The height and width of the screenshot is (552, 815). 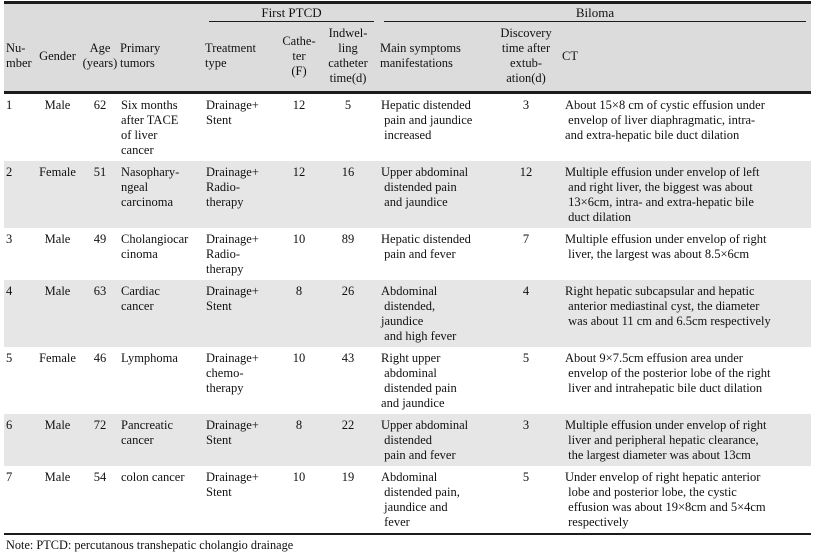 What do you see at coordinates (161, 194) in the screenshot?
I see `cell-primary-tumors: Nasophary- ngeal carcinoma` at bounding box center [161, 194].